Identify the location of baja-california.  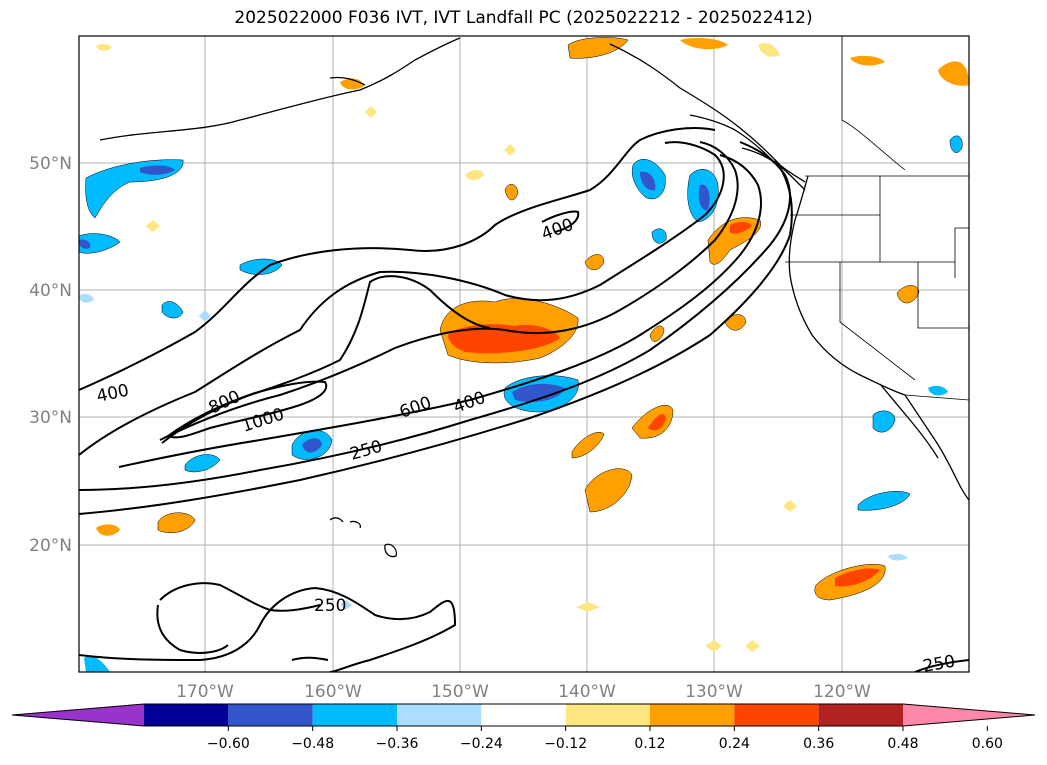
(909, 421).